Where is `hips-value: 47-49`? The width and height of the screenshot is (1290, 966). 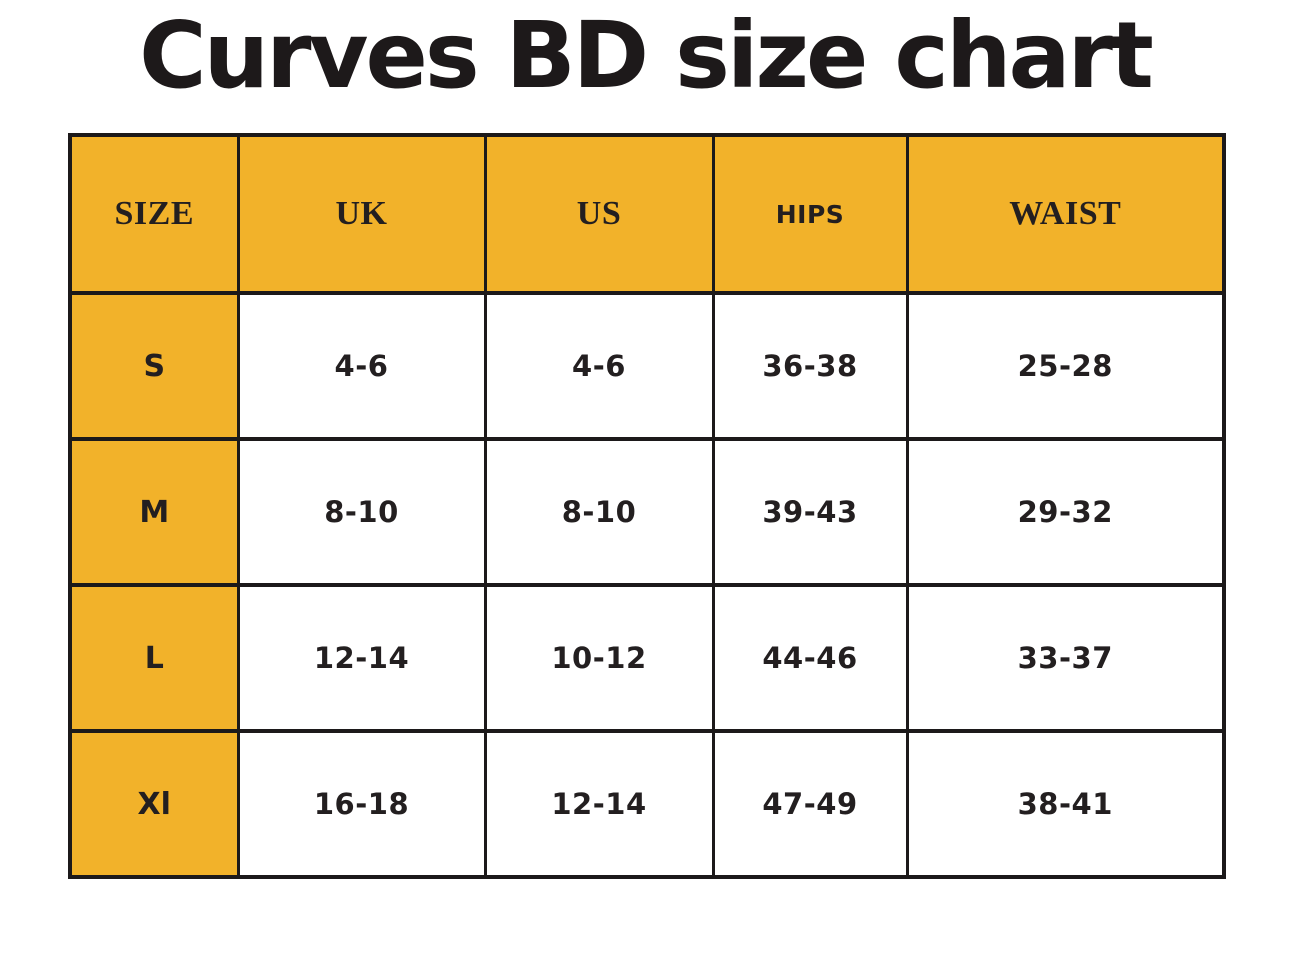 hips-value: 47-49 is located at coordinates (810, 804).